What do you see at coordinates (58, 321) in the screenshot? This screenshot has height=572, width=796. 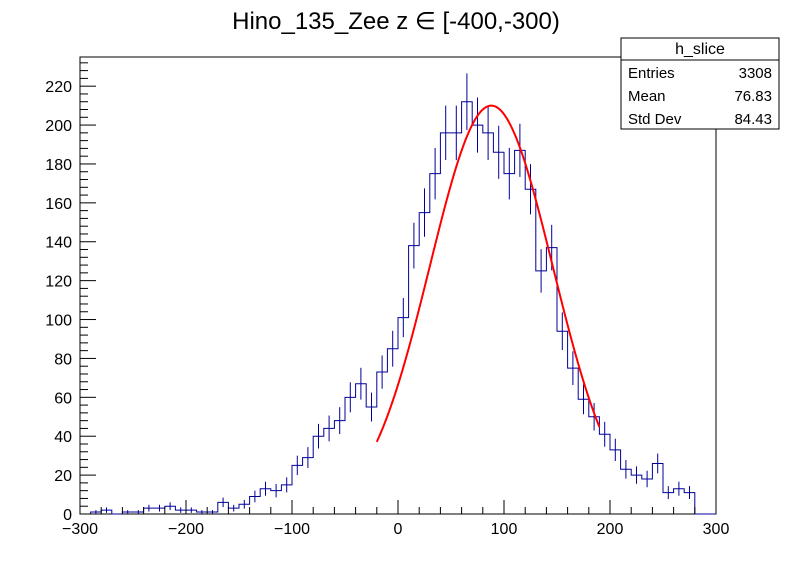 I see `y-tick-label: 100` at bounding box center [58, 321].